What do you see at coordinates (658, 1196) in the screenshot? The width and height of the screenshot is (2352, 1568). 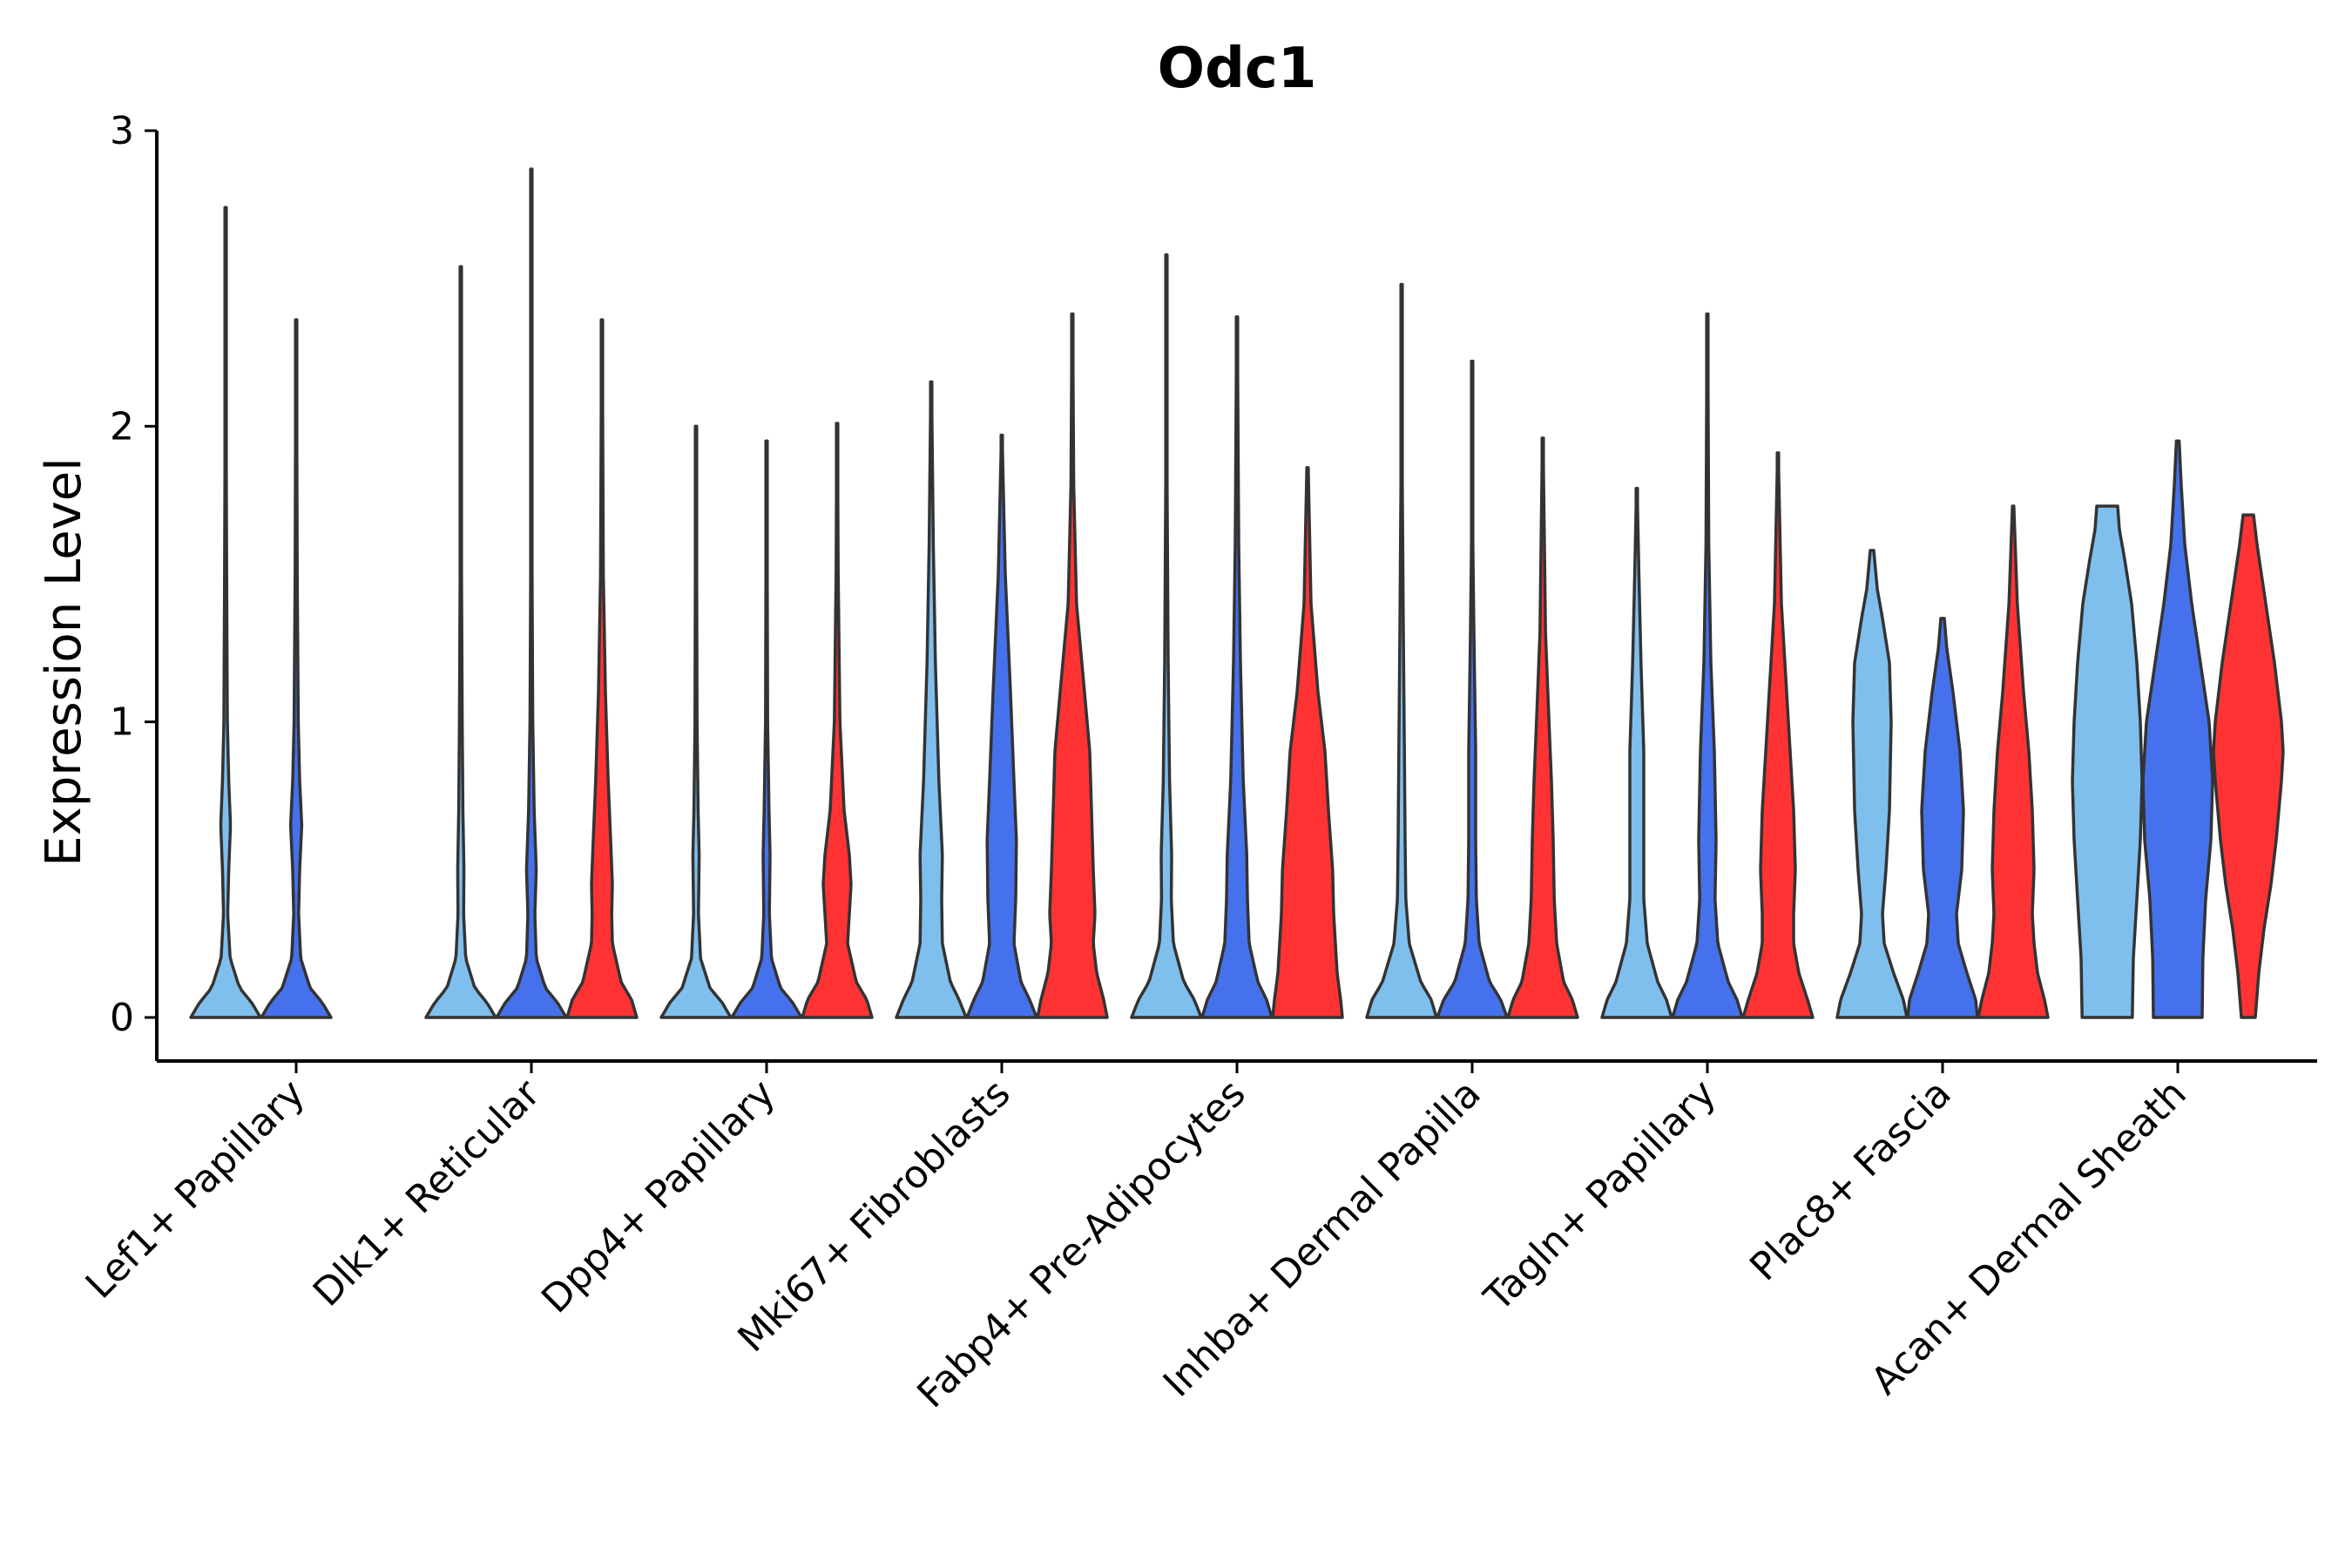 I see `x-tick-label: Dpp4+ Papillary` at bounding box center [658, 1196].